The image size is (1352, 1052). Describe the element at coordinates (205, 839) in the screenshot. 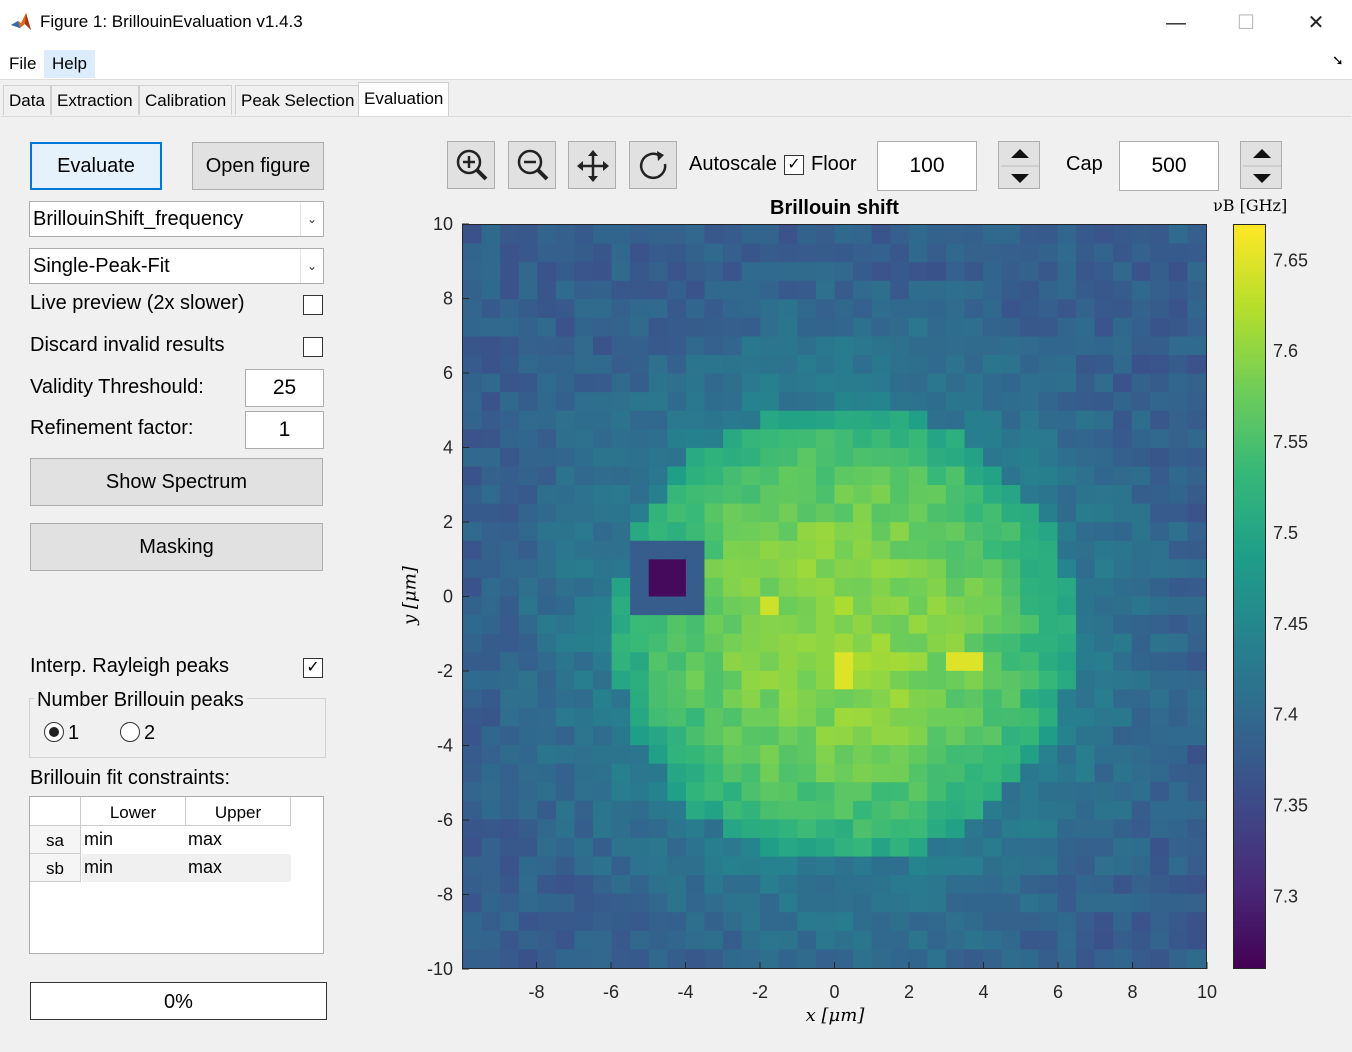

I see `cell-sa-upper: max` at that location.